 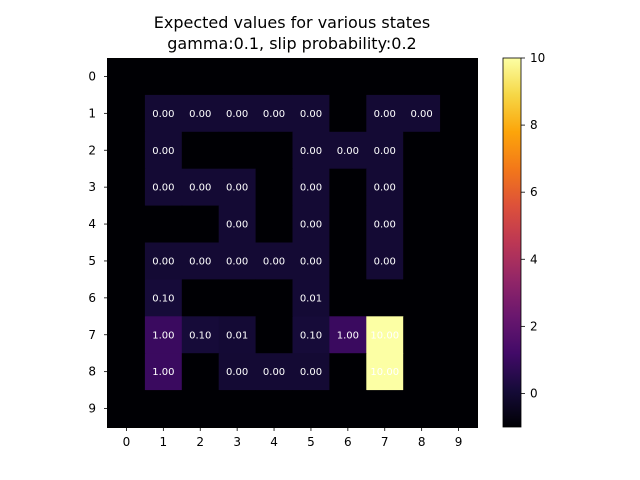 I want to click on cell-r1-c2, so click(x=200, y=113).